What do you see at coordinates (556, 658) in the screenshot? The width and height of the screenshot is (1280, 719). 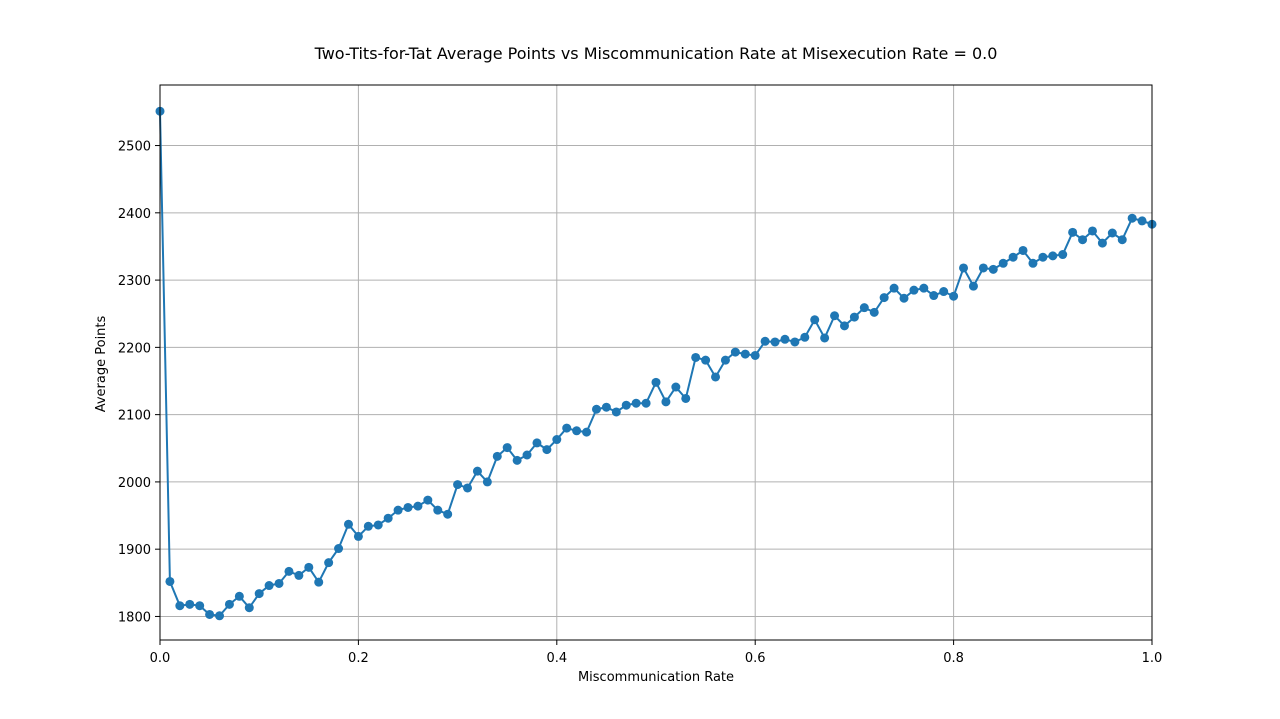 I see `x-tick-label: 0.4` at bounding box center [556, 658].